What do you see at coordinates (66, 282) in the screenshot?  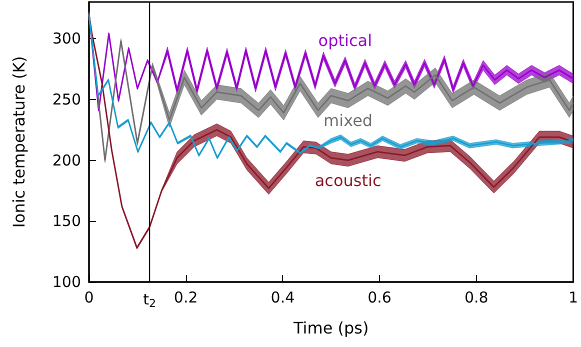 I see `y-tick-label: 100` at bounding box center [66, 282].